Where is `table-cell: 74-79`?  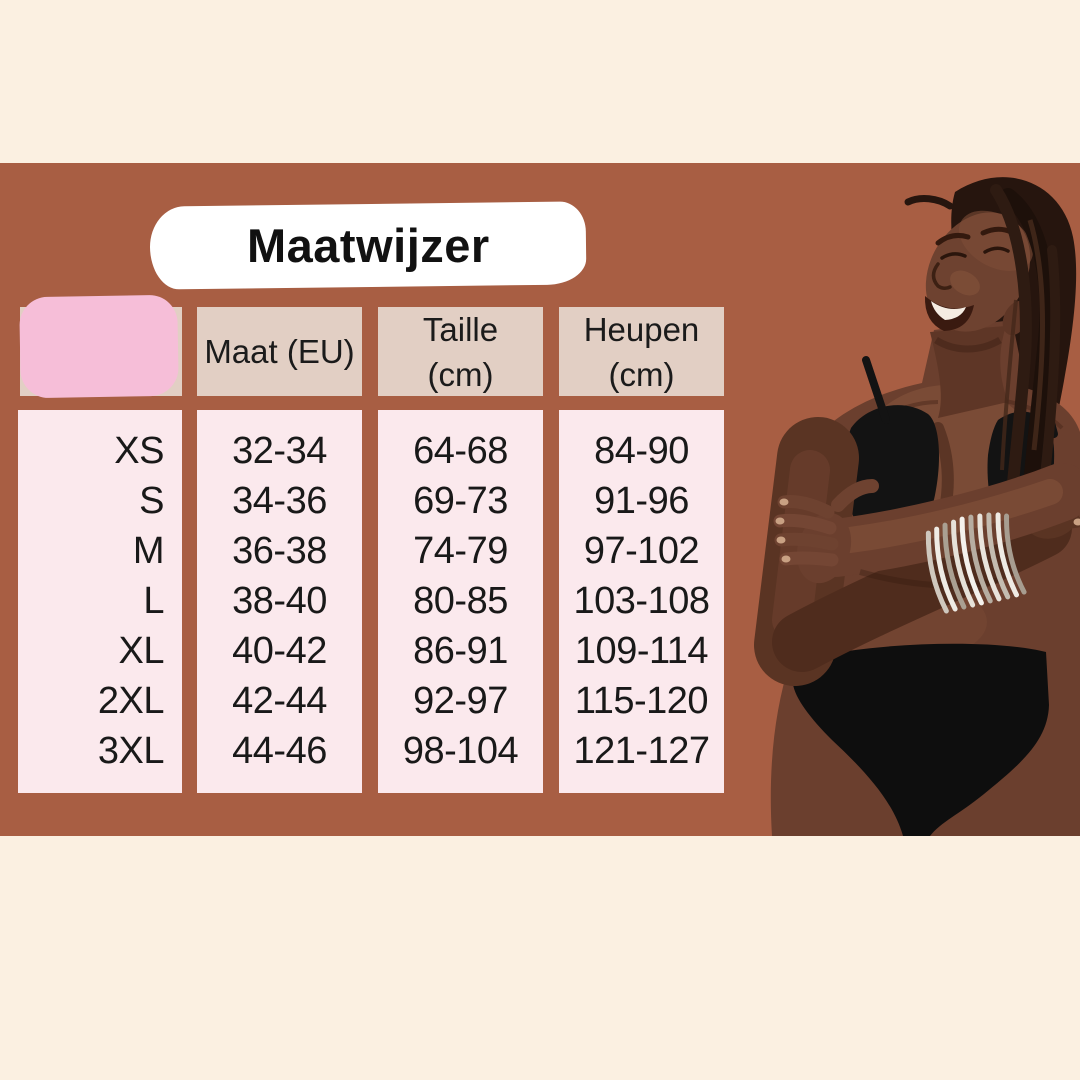 table-cell: 74-79 is located at coordinates (460, 551).